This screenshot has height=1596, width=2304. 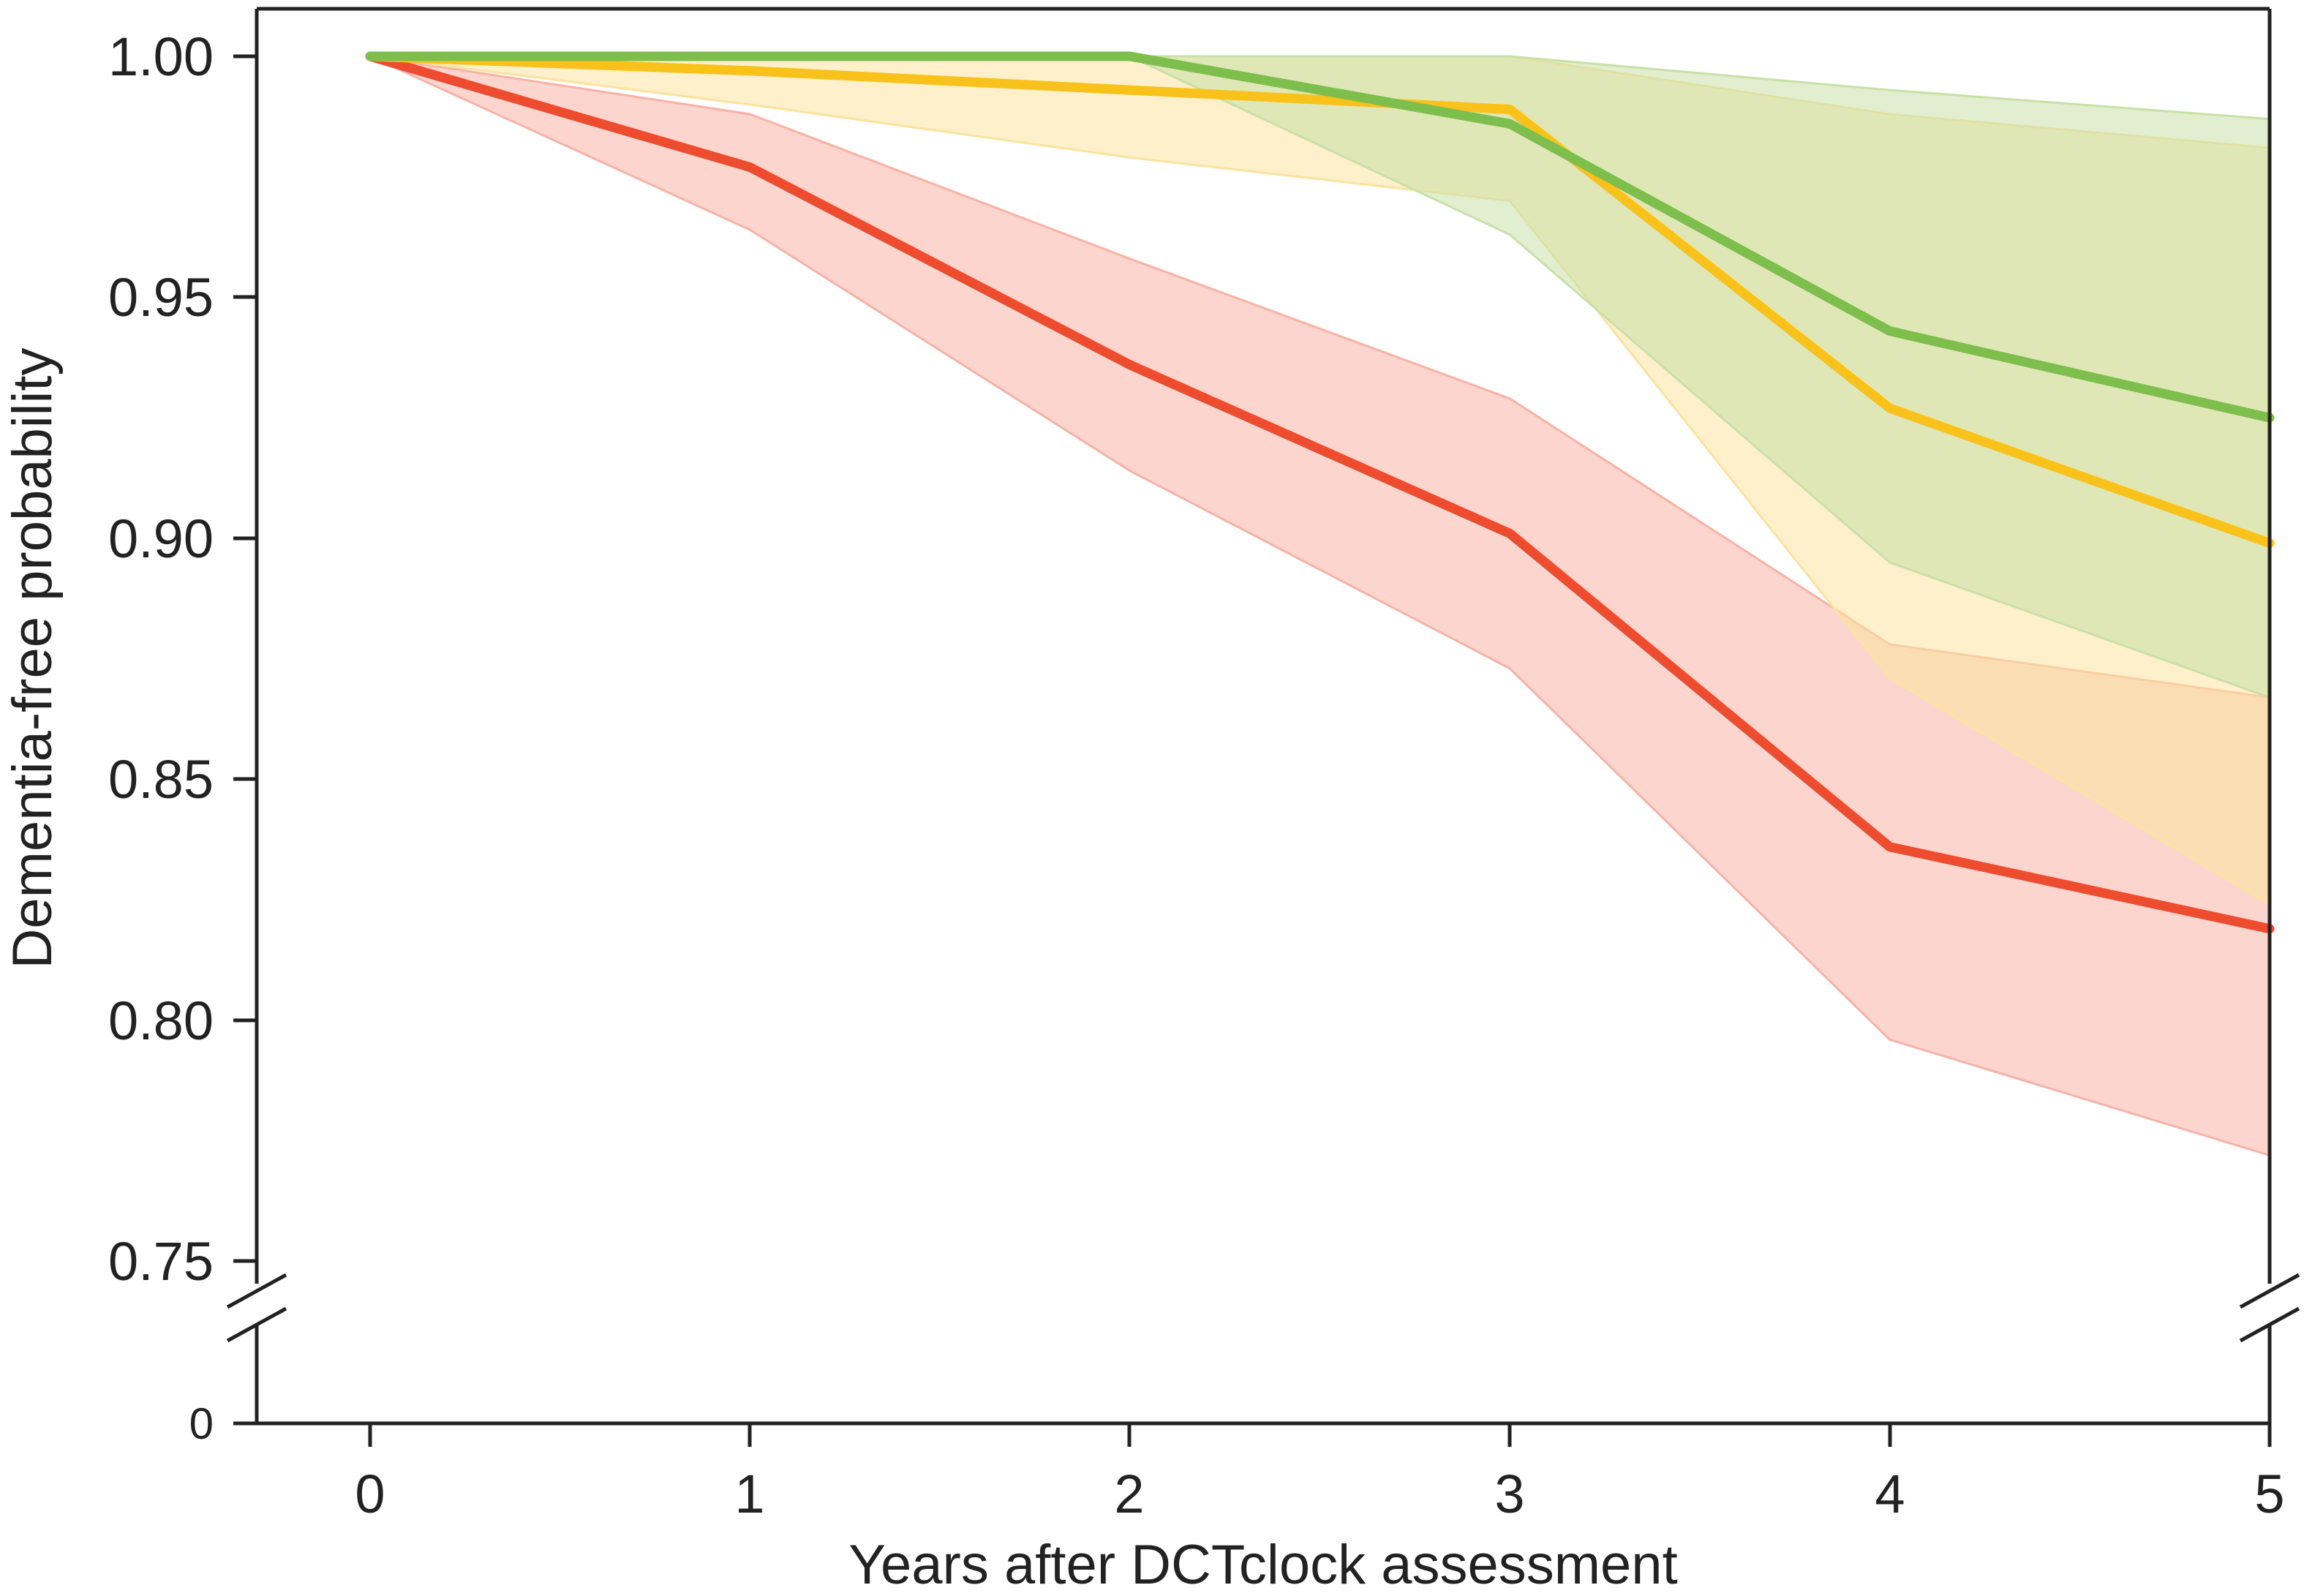 What do you see at coordinates (201, 1423) in the screenshot?
I see `y-tick-label-0: 0` at bounding box center [201, 1423].